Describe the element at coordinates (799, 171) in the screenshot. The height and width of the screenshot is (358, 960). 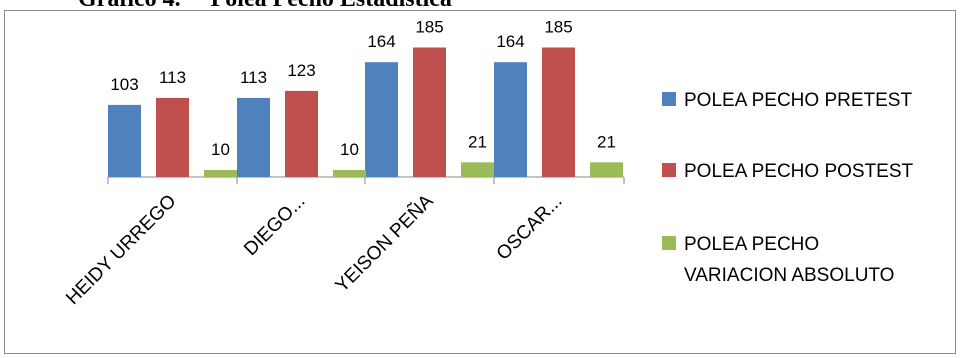
I see `legend-label: POLEA PECHO POSTEST` at that location.